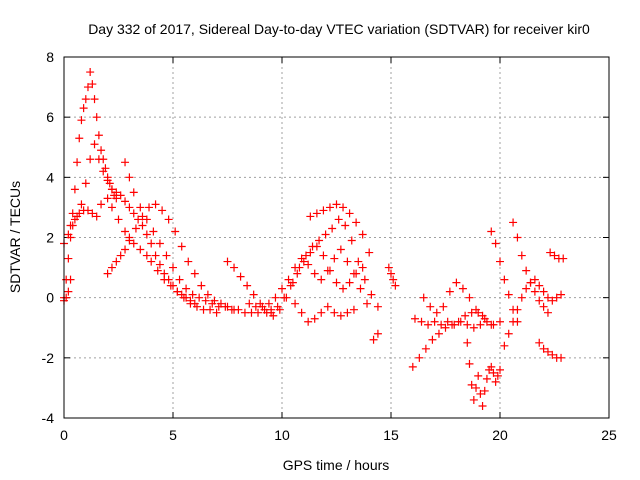 The width and height of the screenshot is (640, 480). What do you see at coordinates (50, 238) in the screenshot?
I see `y-tick-label: 2` at bounding box center [50, 238].